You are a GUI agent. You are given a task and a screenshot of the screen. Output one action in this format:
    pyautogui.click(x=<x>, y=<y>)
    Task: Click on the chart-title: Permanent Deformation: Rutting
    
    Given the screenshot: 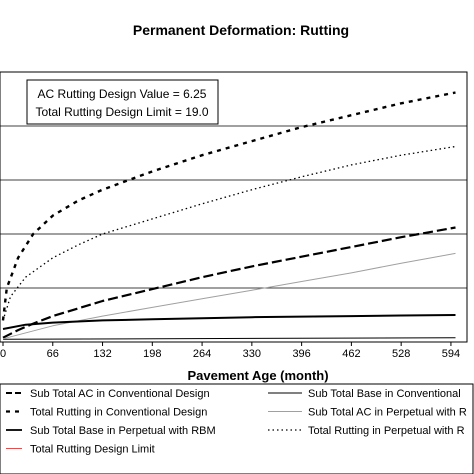 What is the action you would take?
    pyautogui.click(x=241, y=30)
    